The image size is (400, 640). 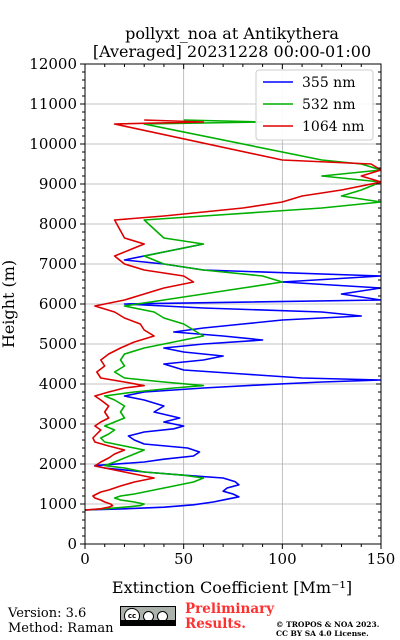 I want to click on y-tick-label: 9000, so click(x=58, y=184).